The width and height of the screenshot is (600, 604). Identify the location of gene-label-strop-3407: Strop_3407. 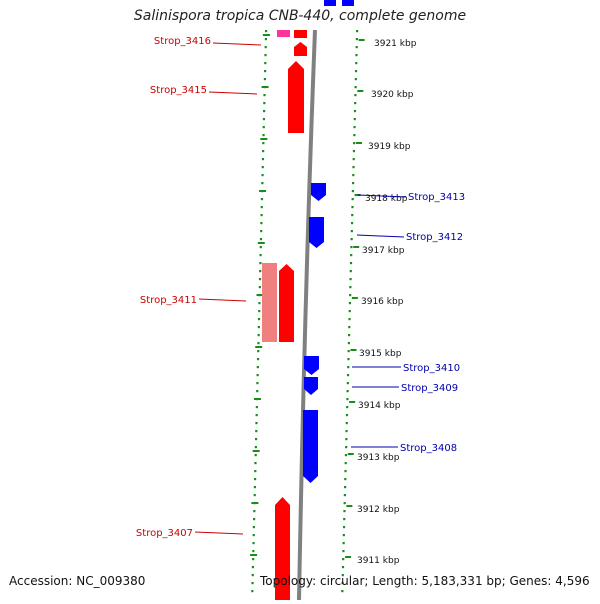
(164, 533).